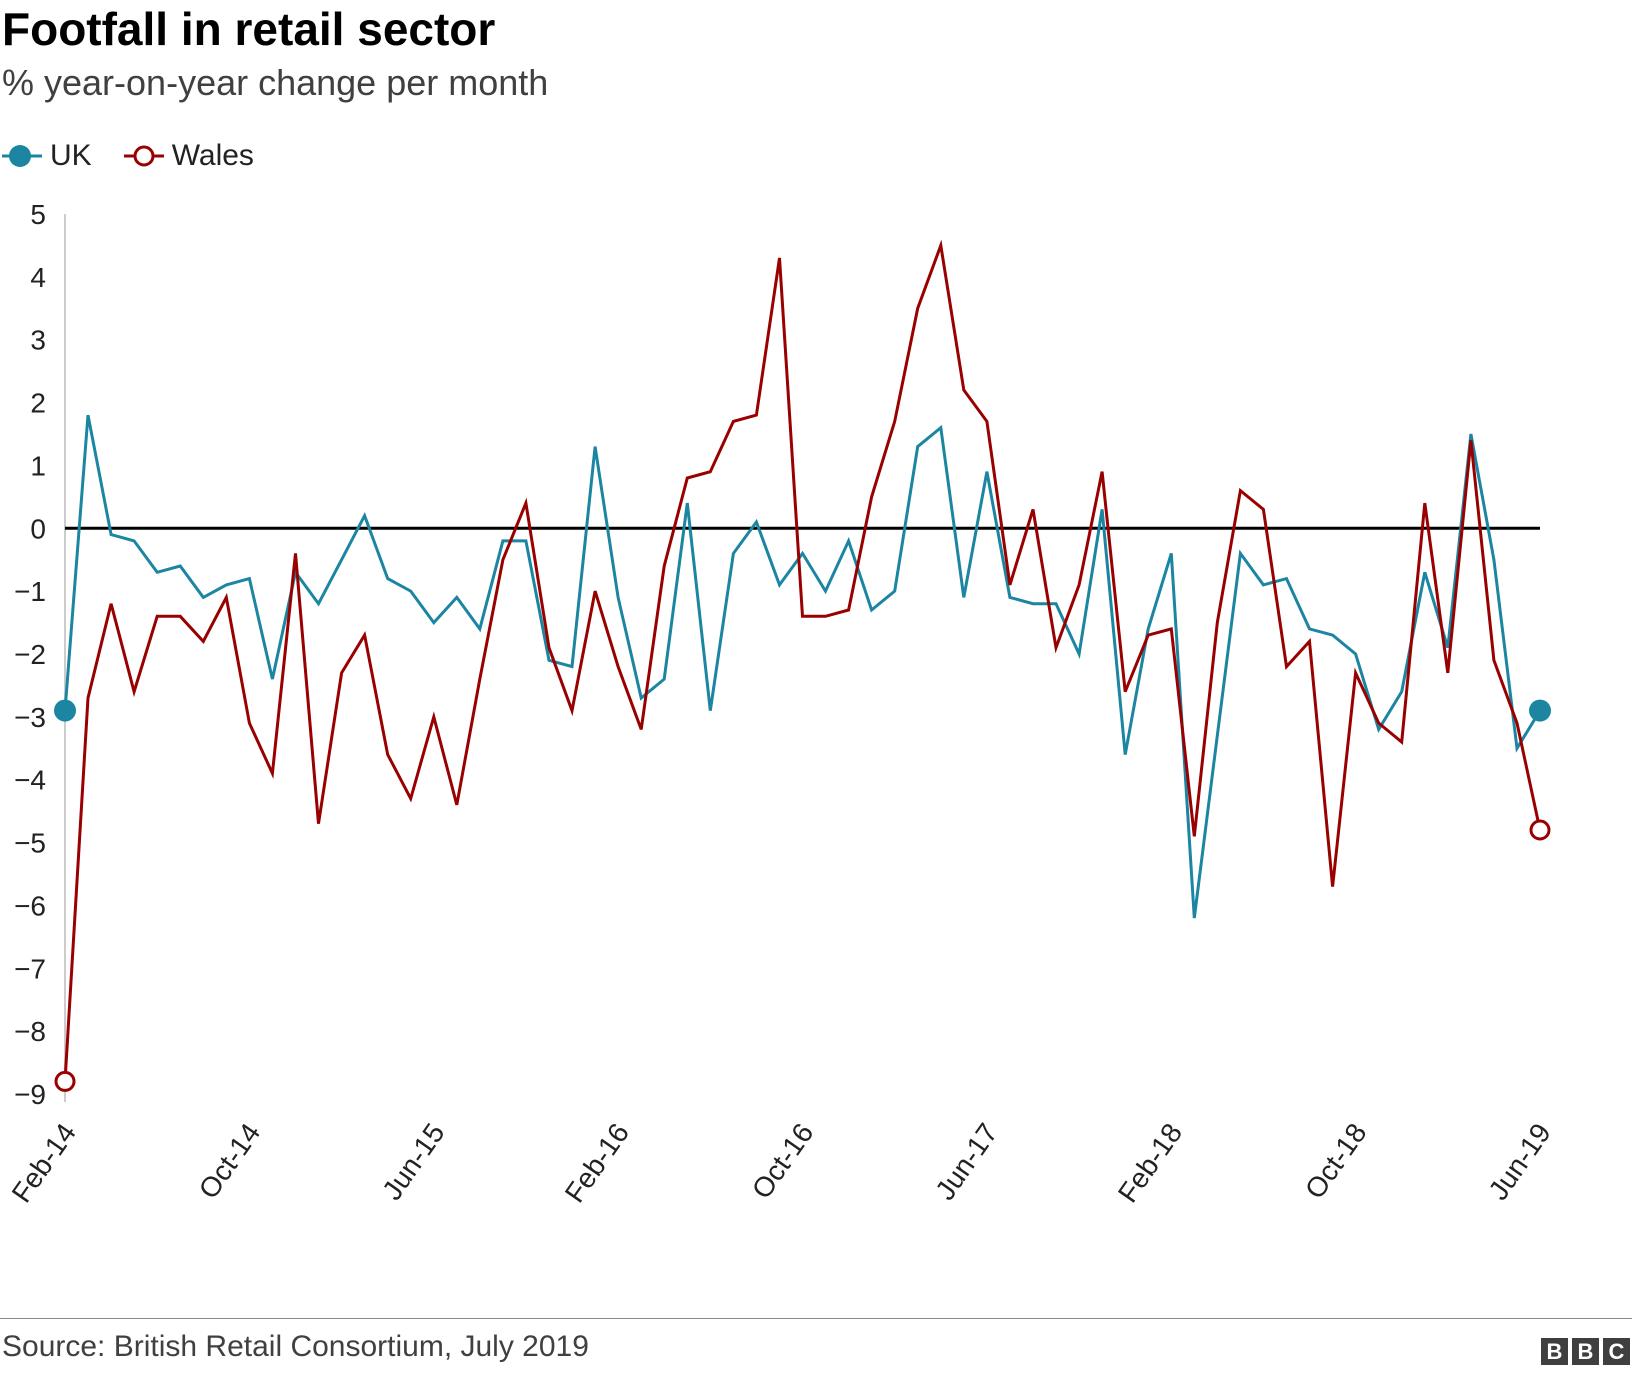 The image size is (1632, 1374). I want to click on x-tick-label: Feb-18, so click(1150, 1163).